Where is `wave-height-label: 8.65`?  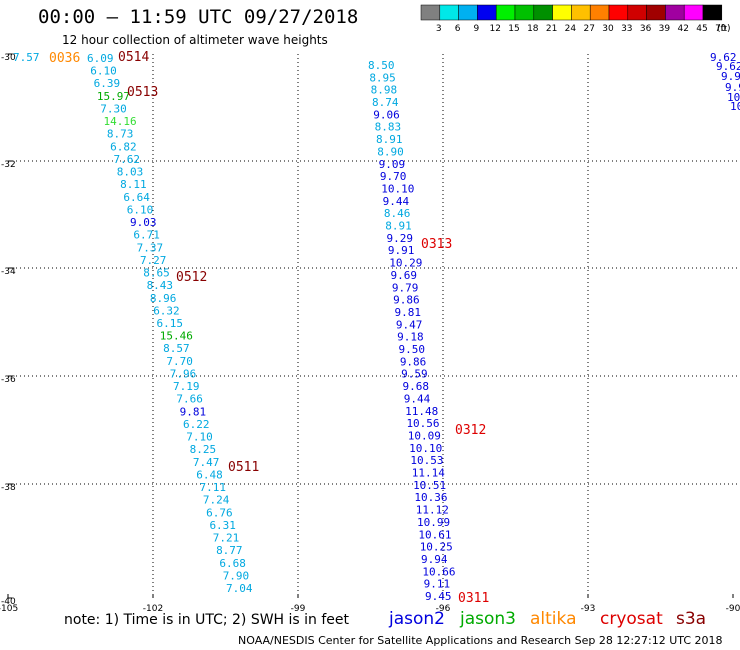 wave-height-label: 8.65 is located at coordinates (156, 273).